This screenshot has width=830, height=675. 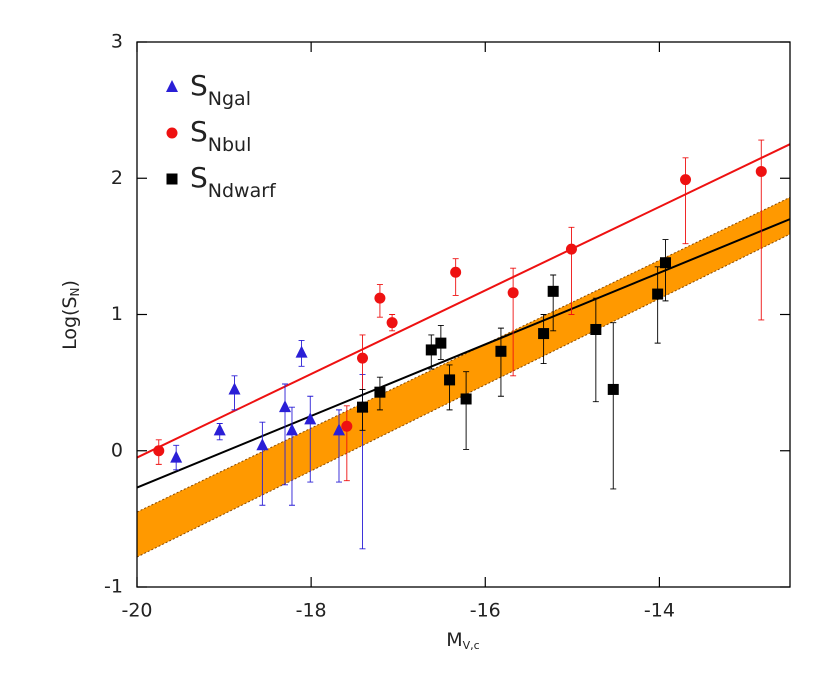 What do you see at coordinates (117, 42) in the screenshot?
I see `y-tick-label: 3` at bounding box center [117, 42].